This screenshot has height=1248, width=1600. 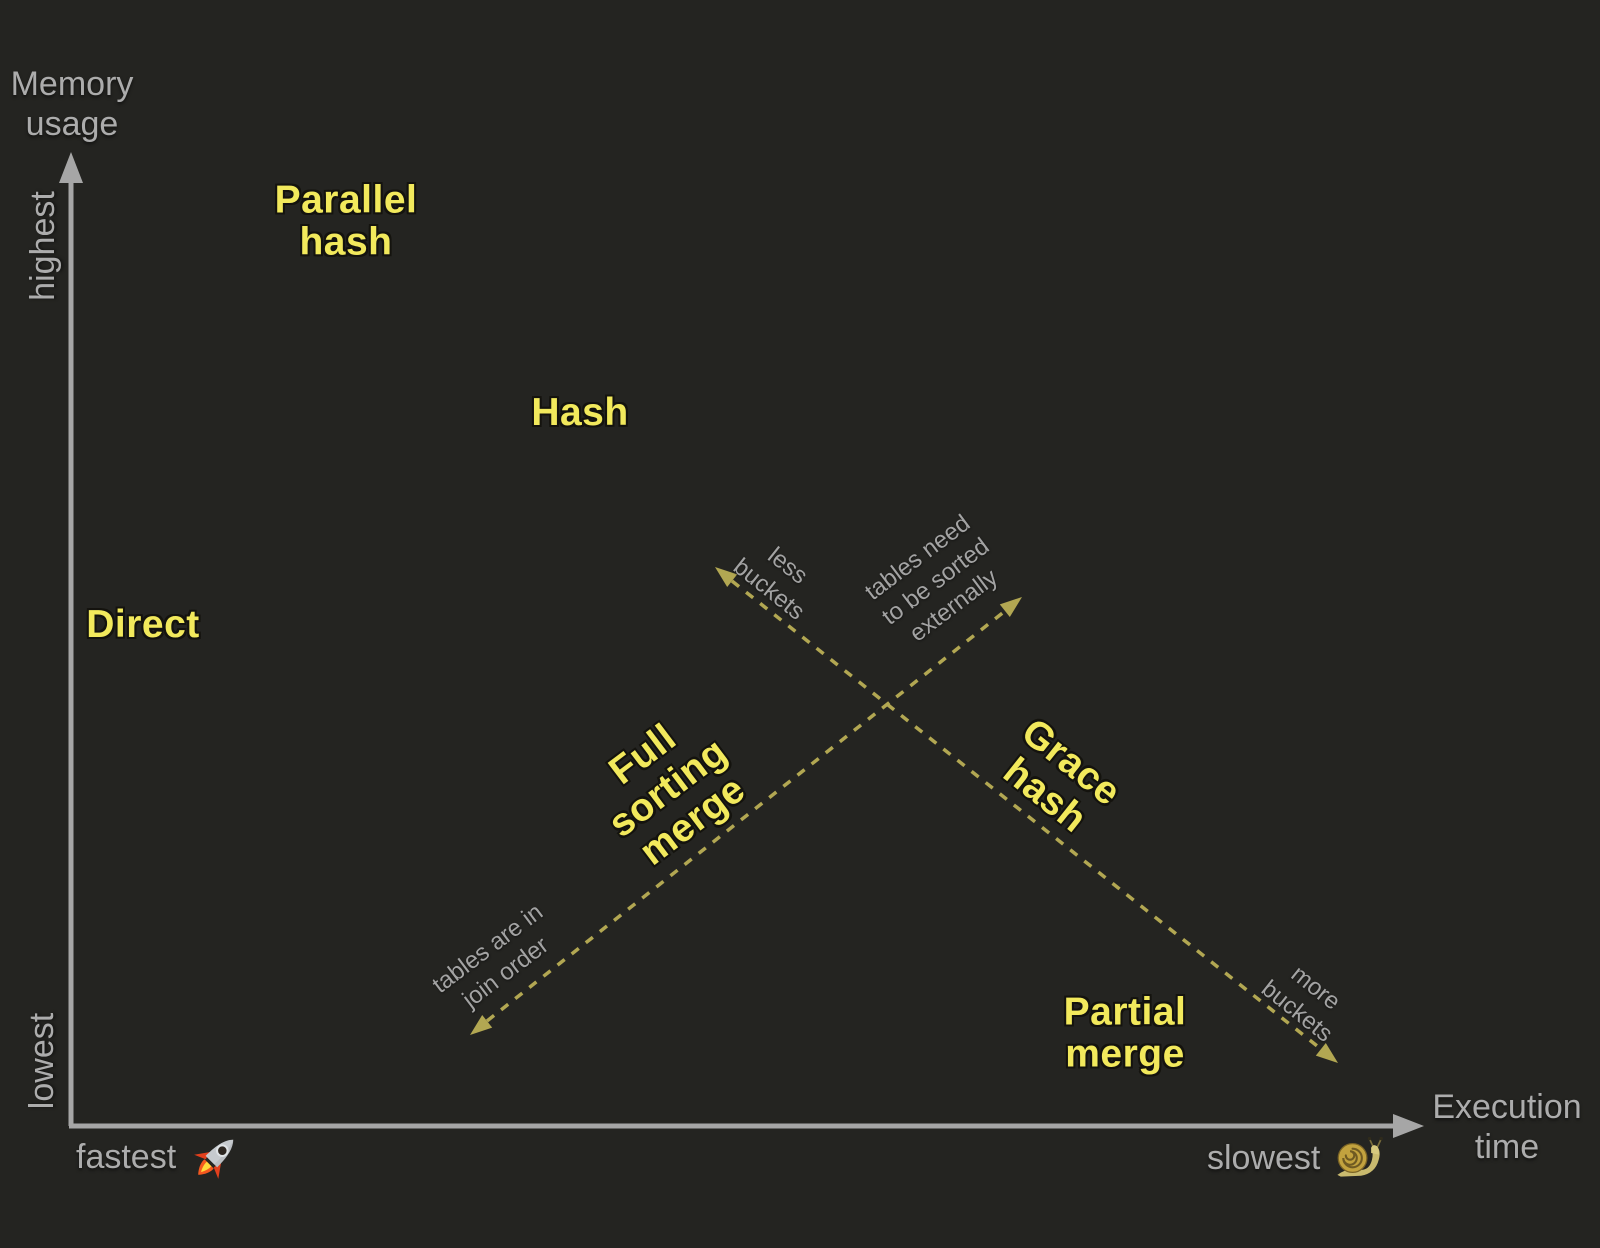 I want to click on algorithm-label-line: Partial, so click(x=1125, y=1012).